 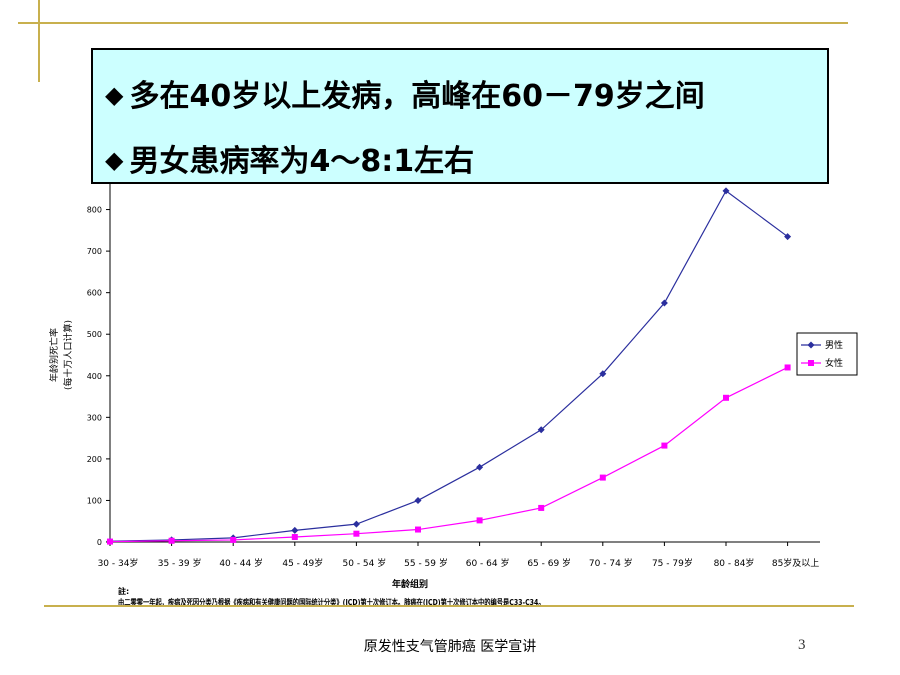 I want to click on x-tick-label: 55 - 59 岁, so click(x=426, y=563).